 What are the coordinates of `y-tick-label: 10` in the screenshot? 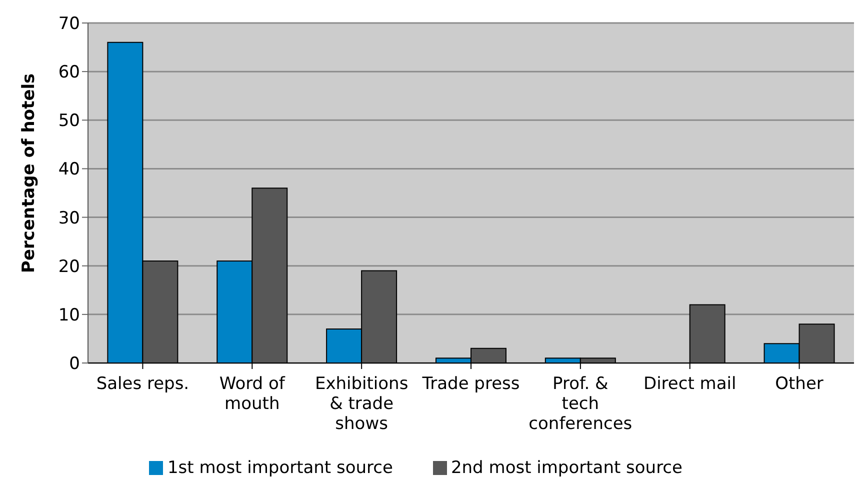 It's located at (69, 315).